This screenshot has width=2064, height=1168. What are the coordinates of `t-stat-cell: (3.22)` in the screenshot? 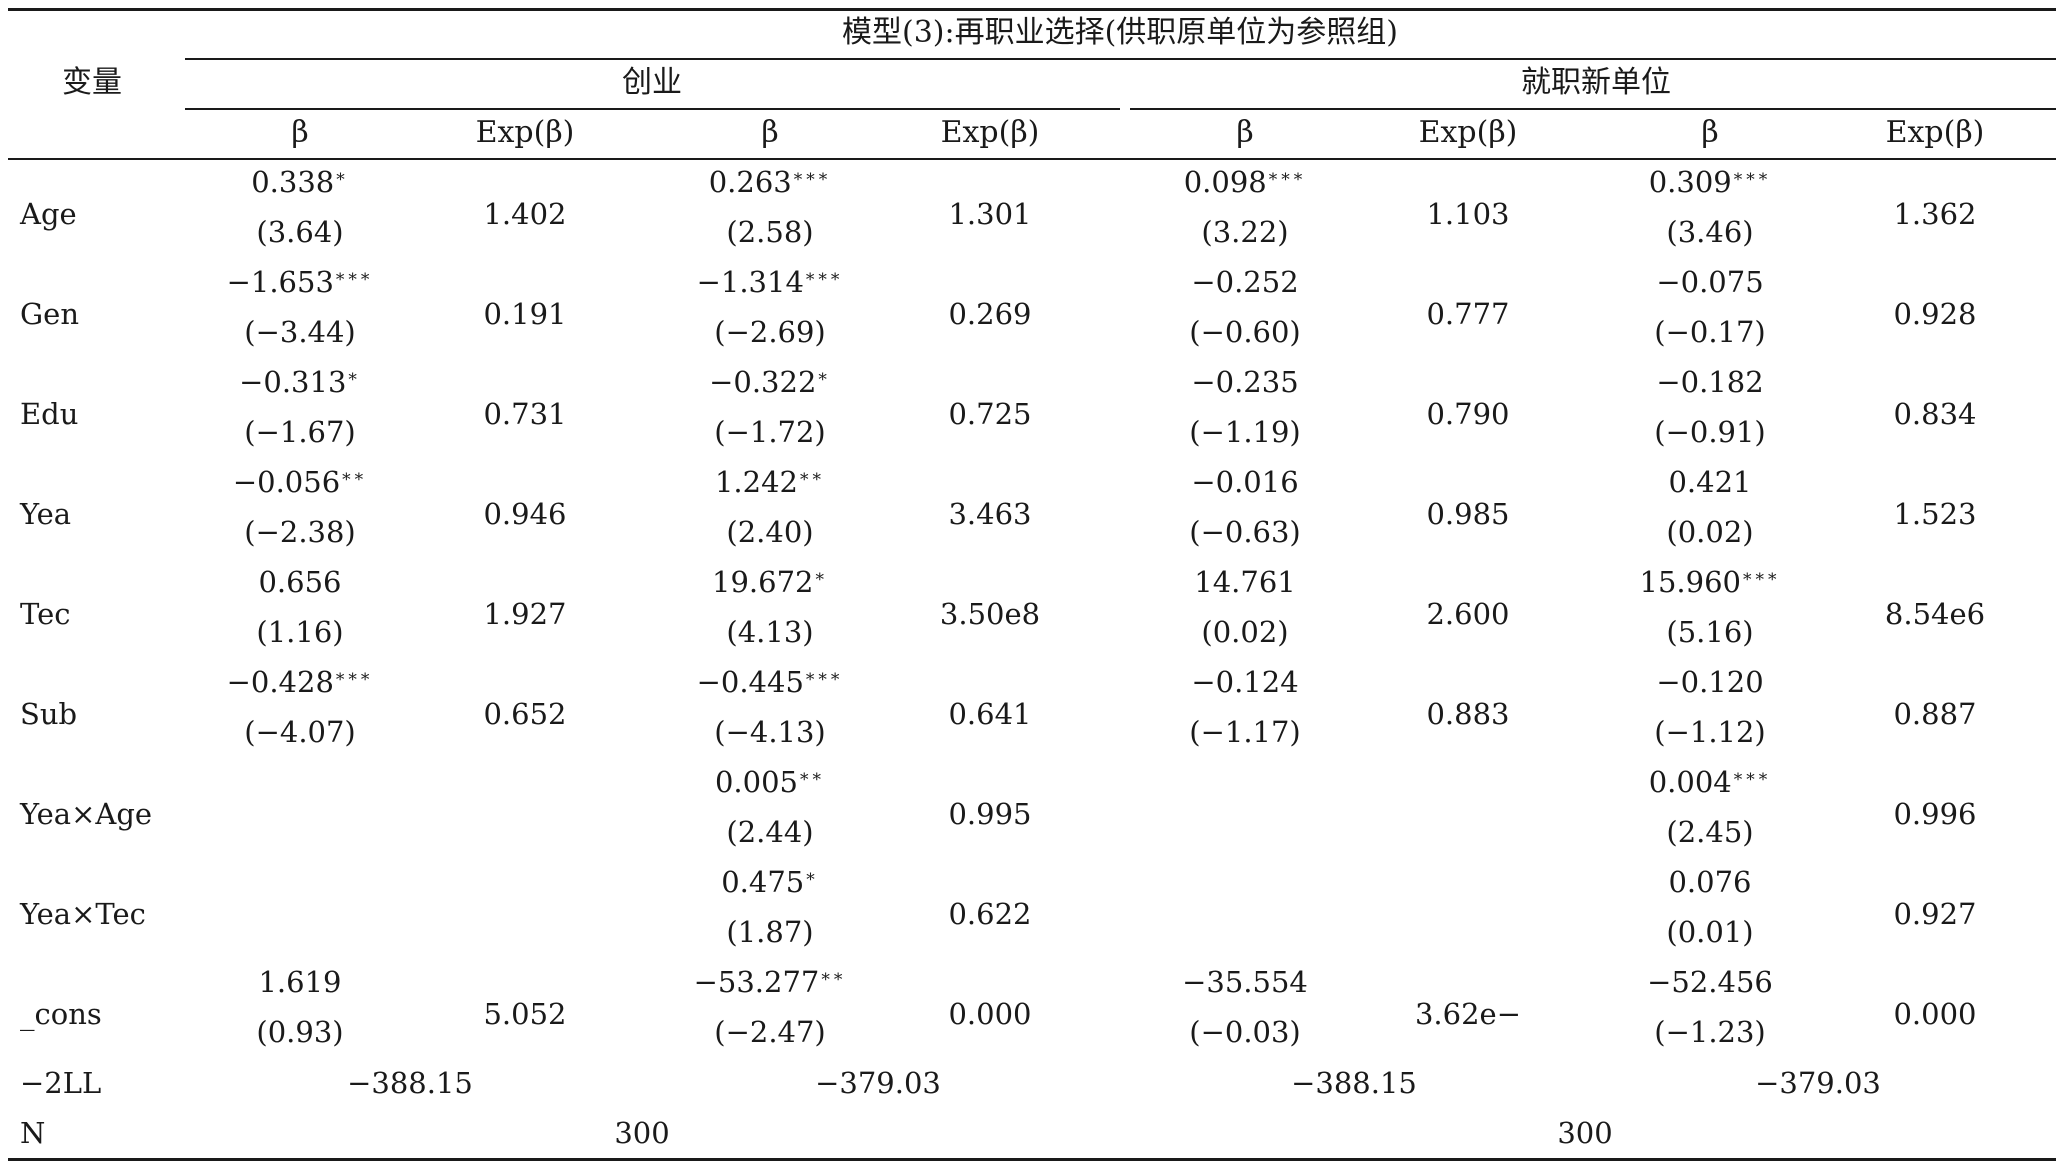 It's located at (1245, 232).